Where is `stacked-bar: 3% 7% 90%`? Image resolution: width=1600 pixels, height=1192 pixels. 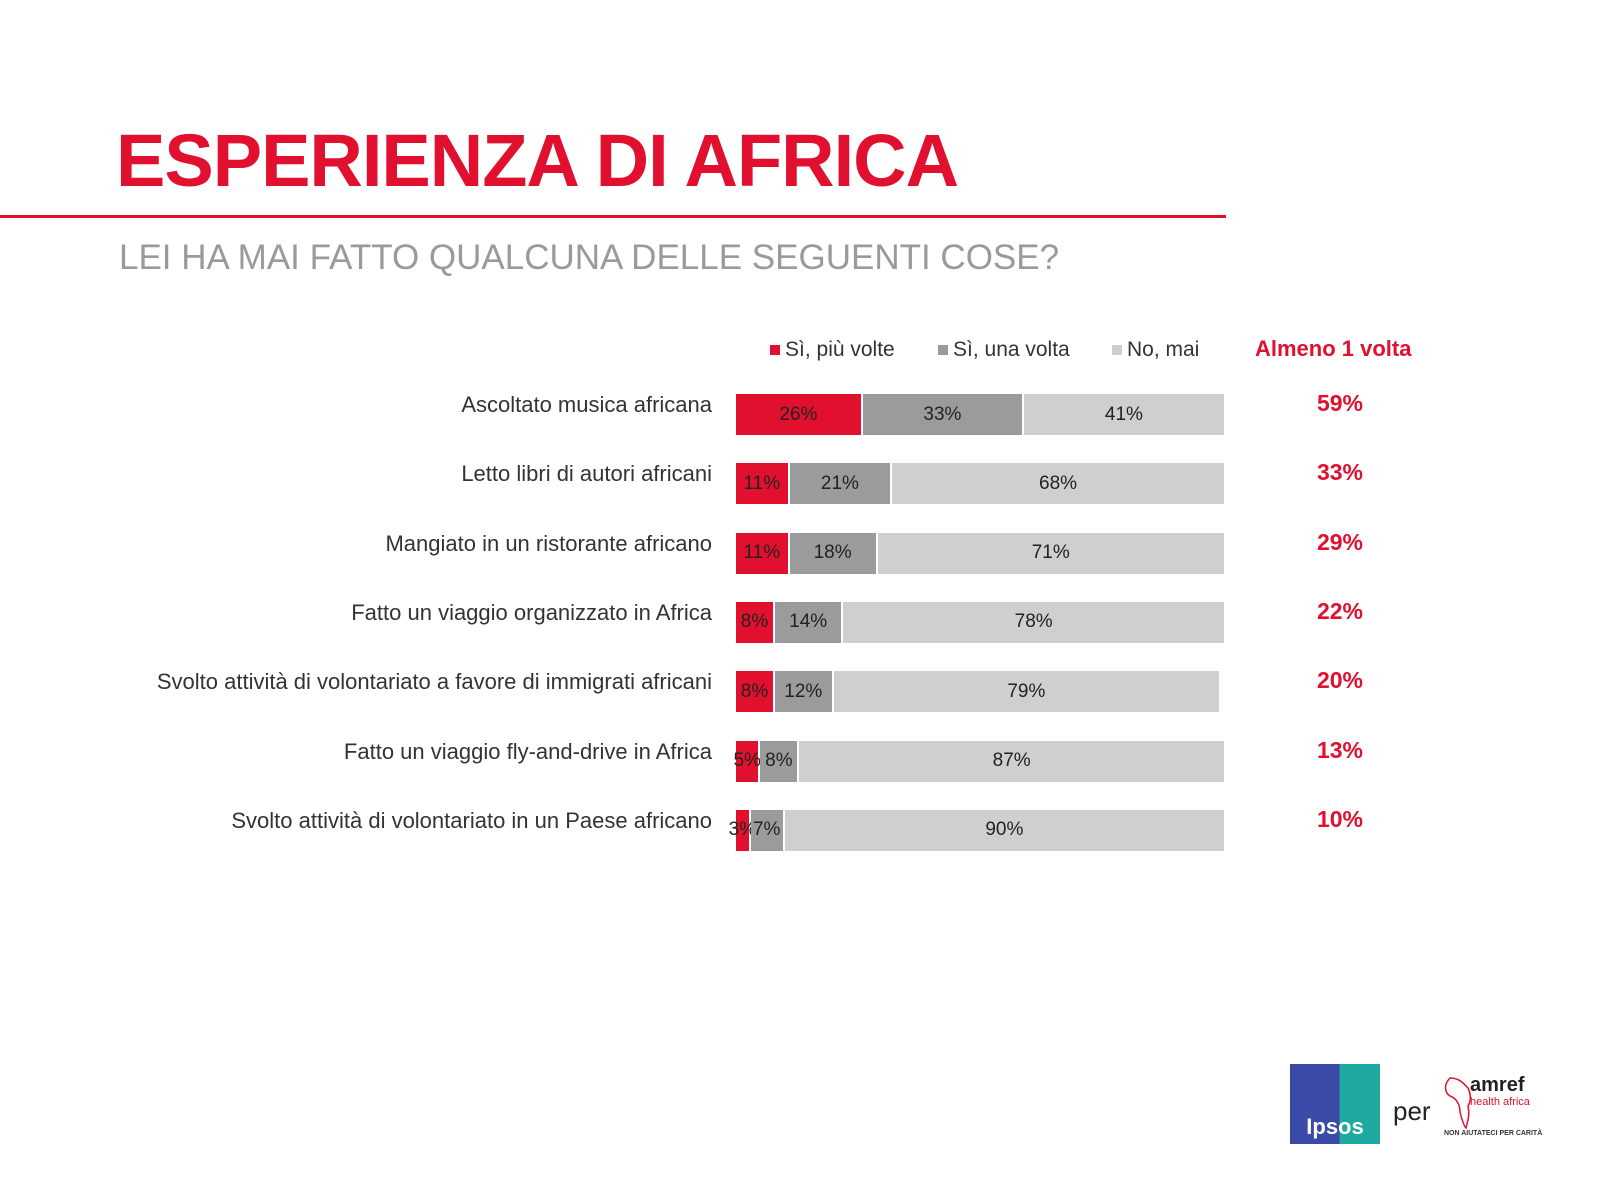 stacked-bar: 3% 7% 90% is located at coordinates (976, 830).